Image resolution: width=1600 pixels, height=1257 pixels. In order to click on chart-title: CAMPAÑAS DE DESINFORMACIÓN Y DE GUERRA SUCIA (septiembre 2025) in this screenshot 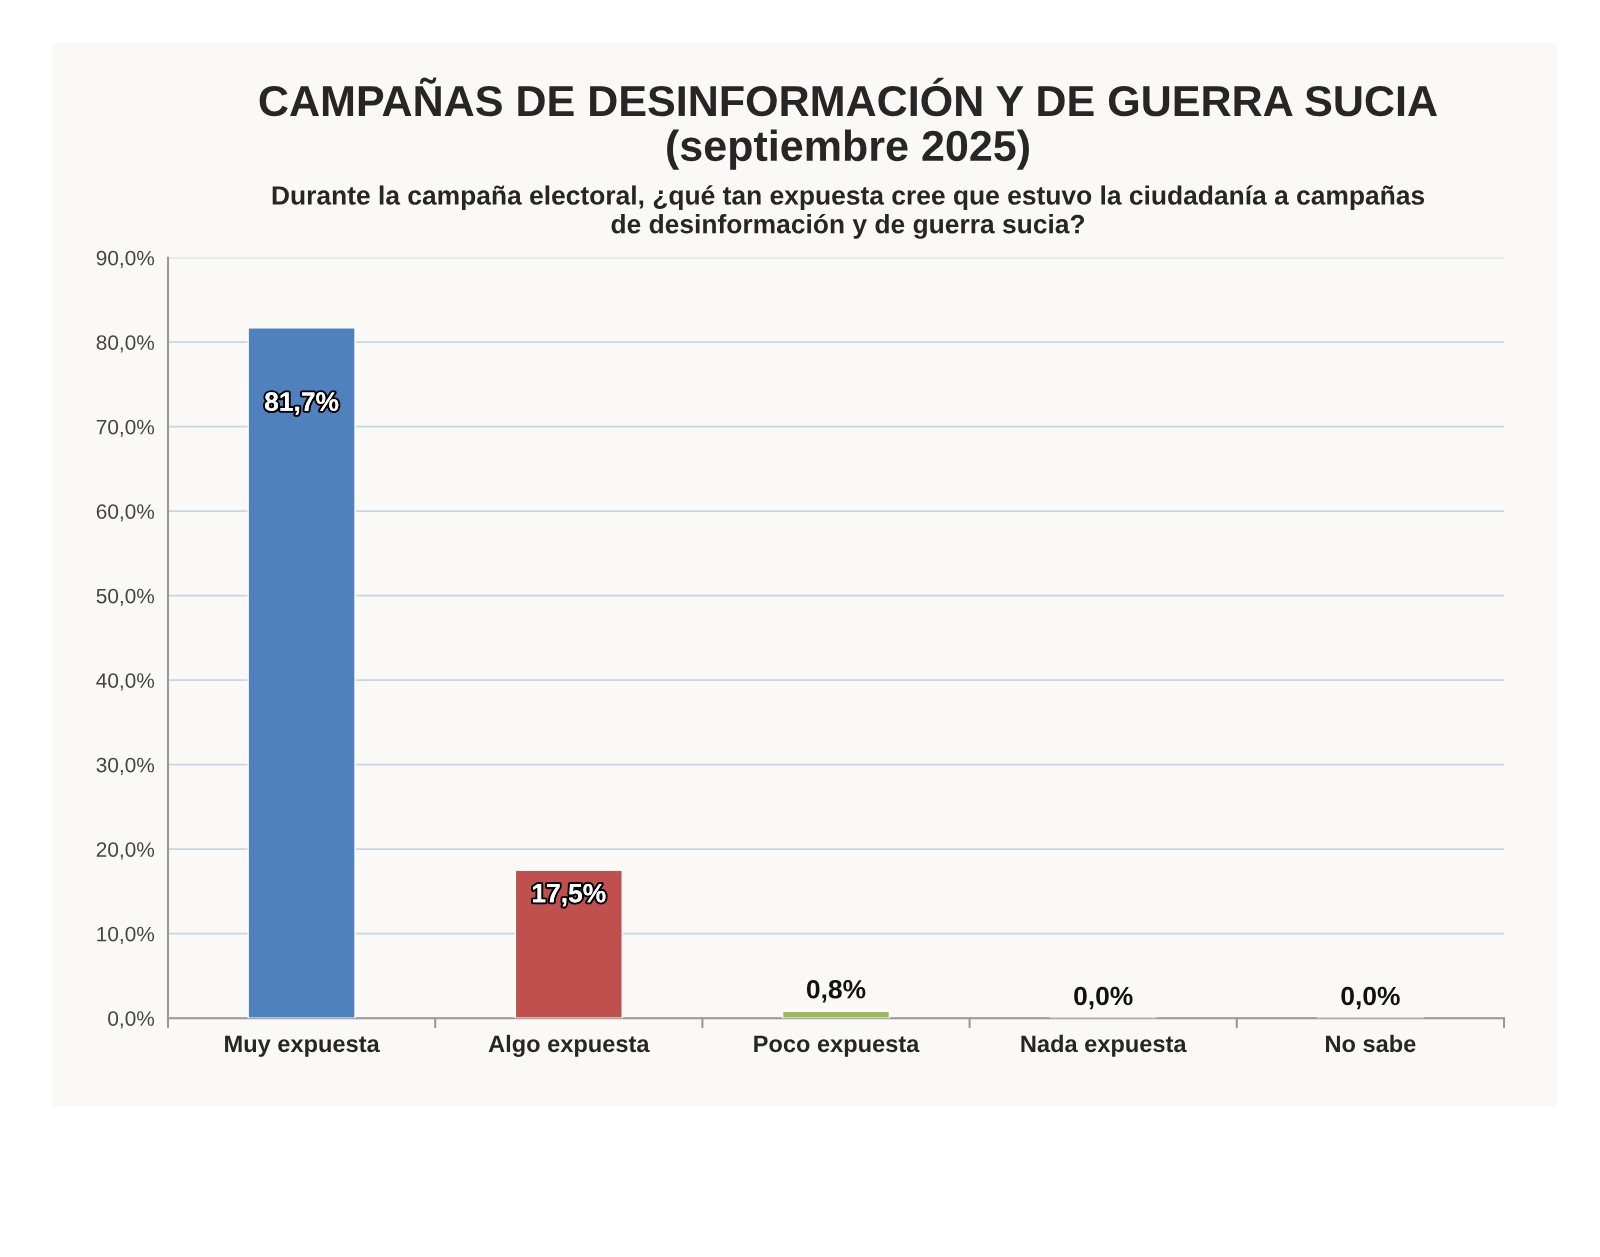, I will do `click(848, 123)`.